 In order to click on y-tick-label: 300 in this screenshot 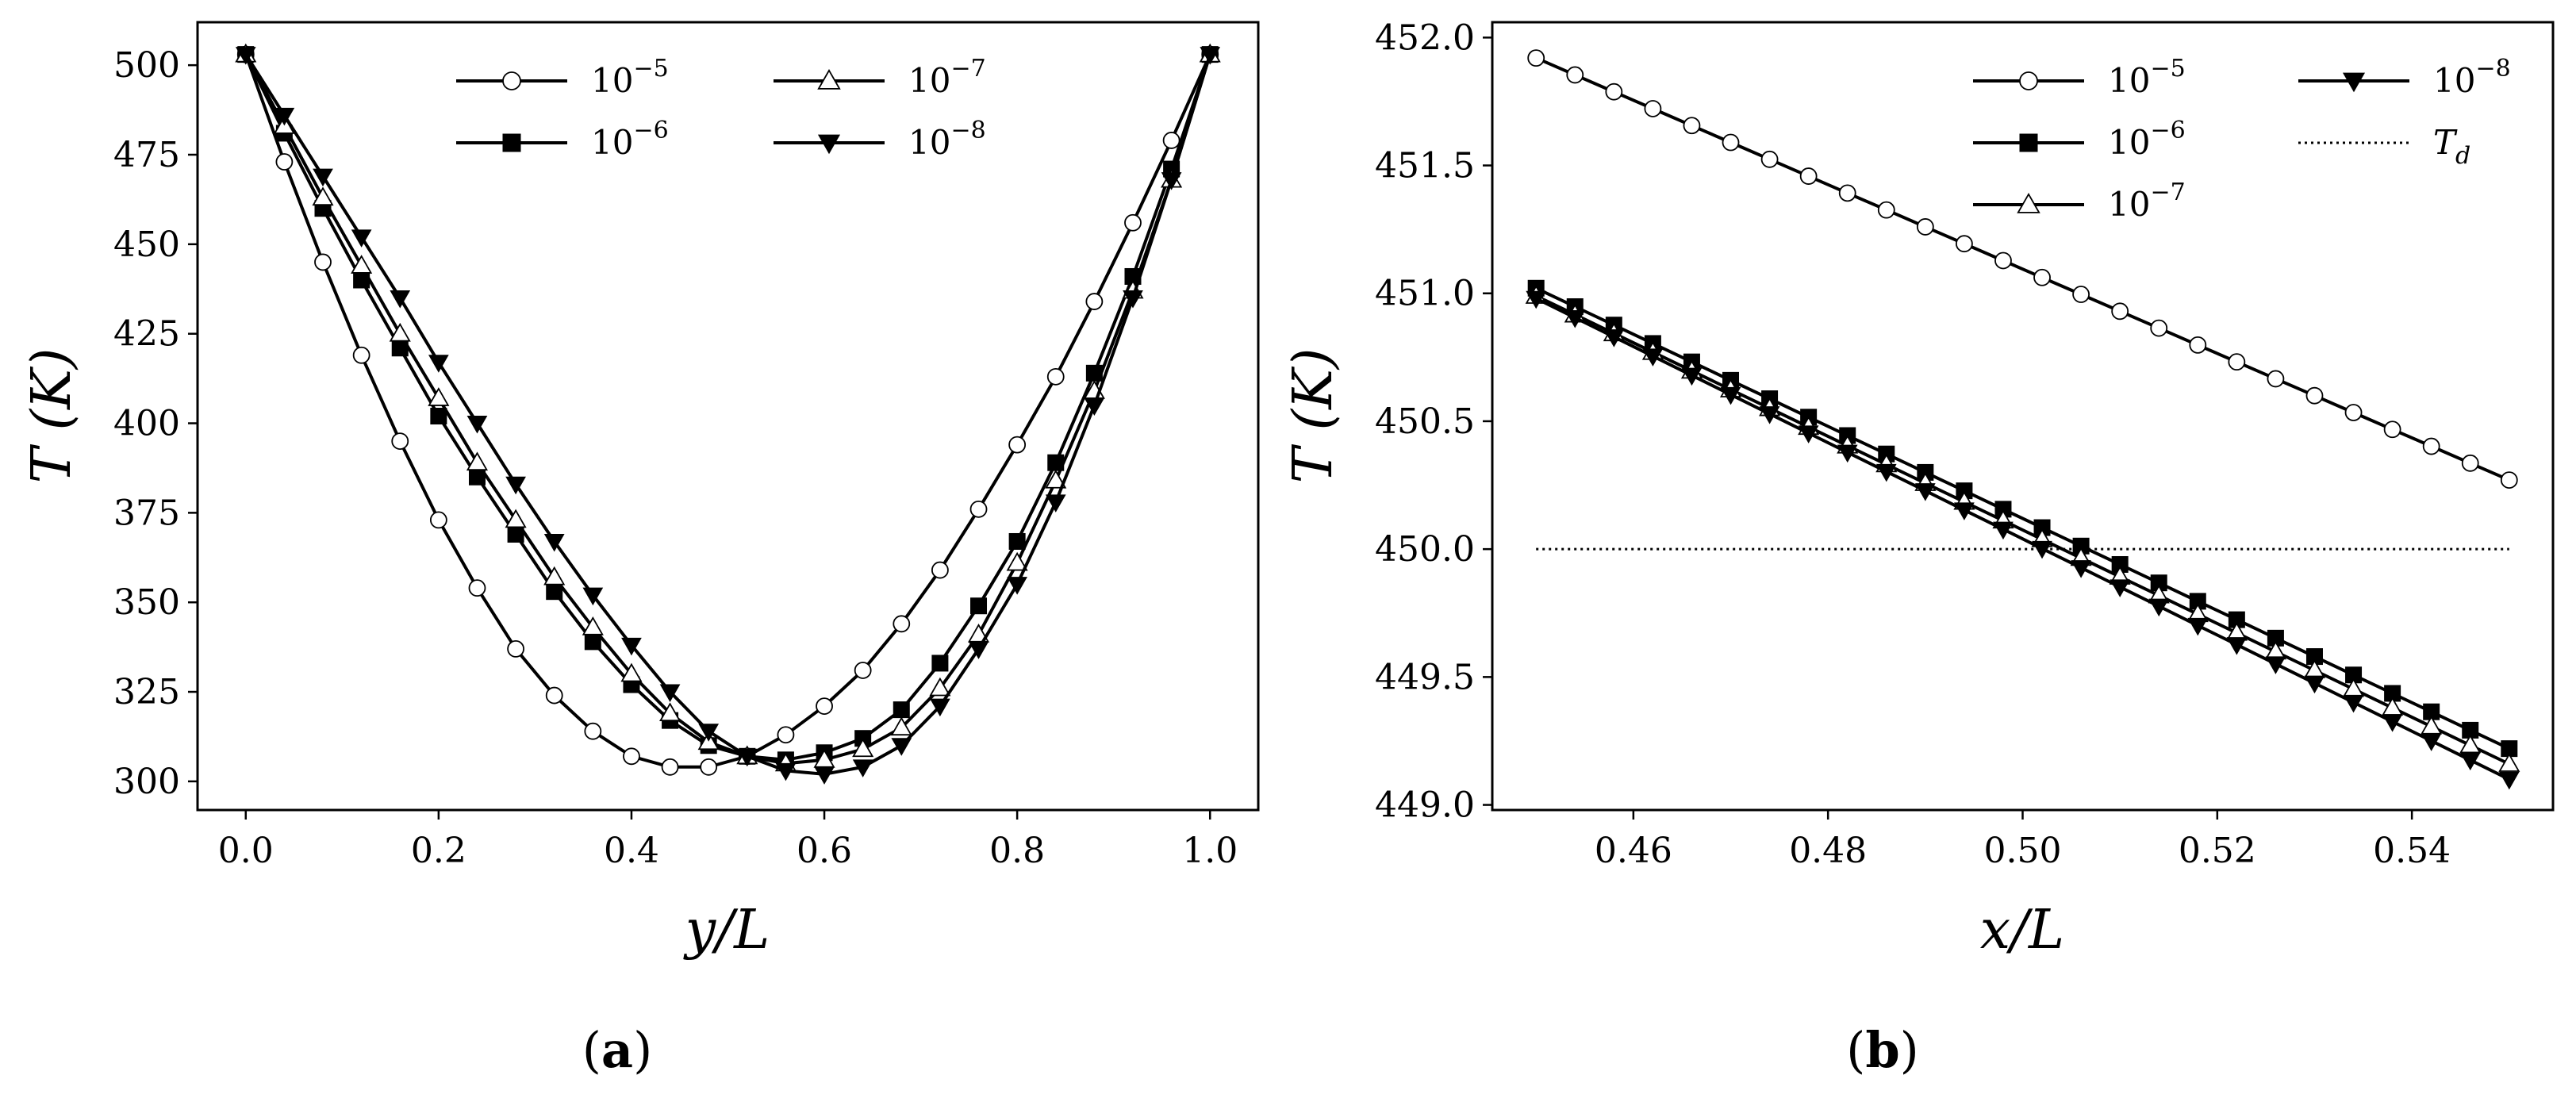, I will do `click(146, 782)`.